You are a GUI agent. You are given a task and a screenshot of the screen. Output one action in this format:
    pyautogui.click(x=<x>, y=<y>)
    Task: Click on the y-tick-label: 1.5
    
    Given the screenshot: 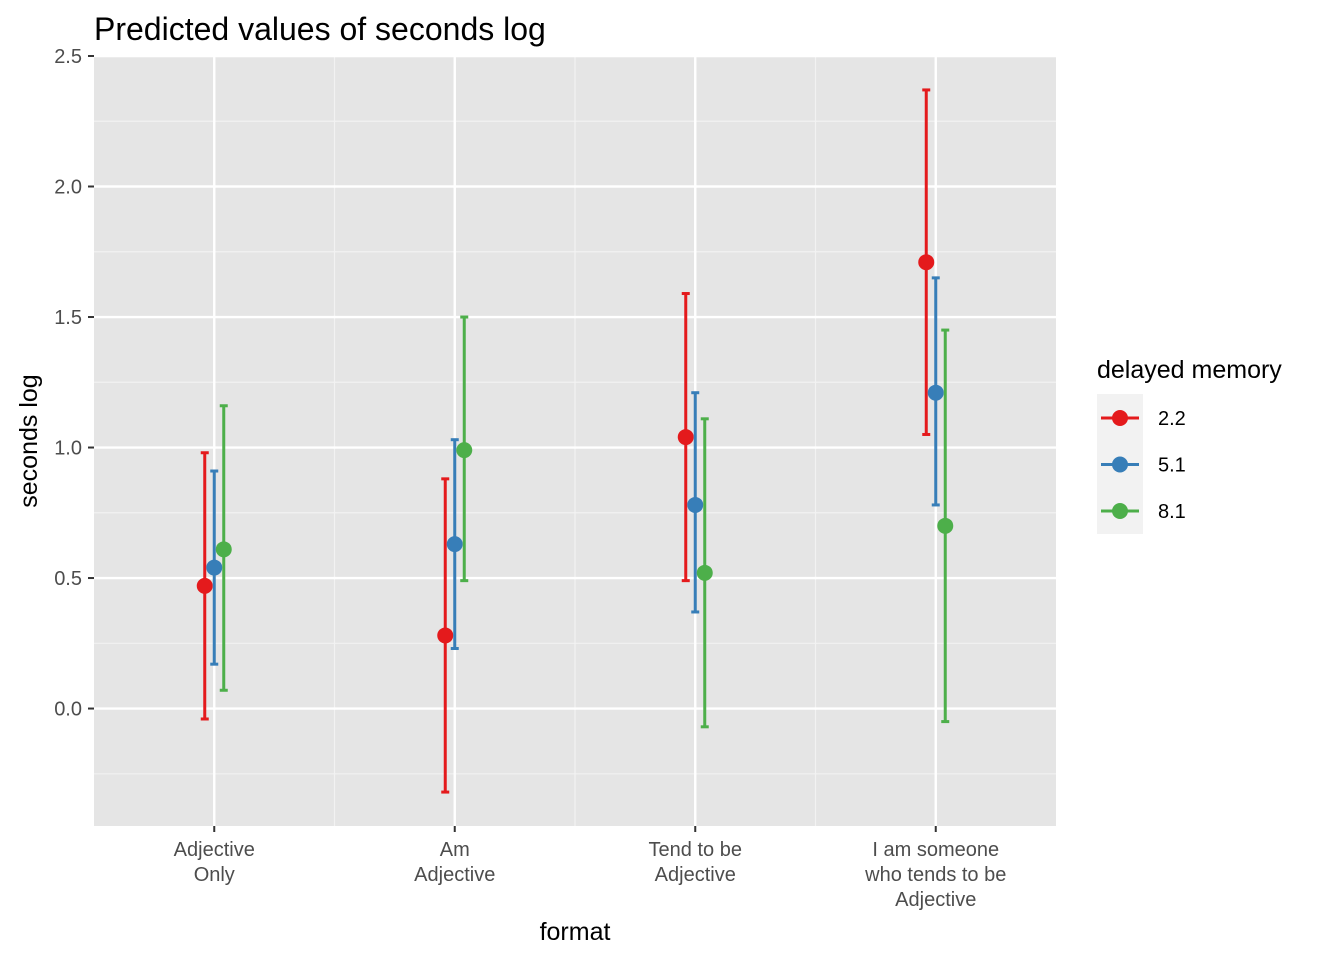 What is the action you would take?
    pyautogui.click(x=68, y=318)
    